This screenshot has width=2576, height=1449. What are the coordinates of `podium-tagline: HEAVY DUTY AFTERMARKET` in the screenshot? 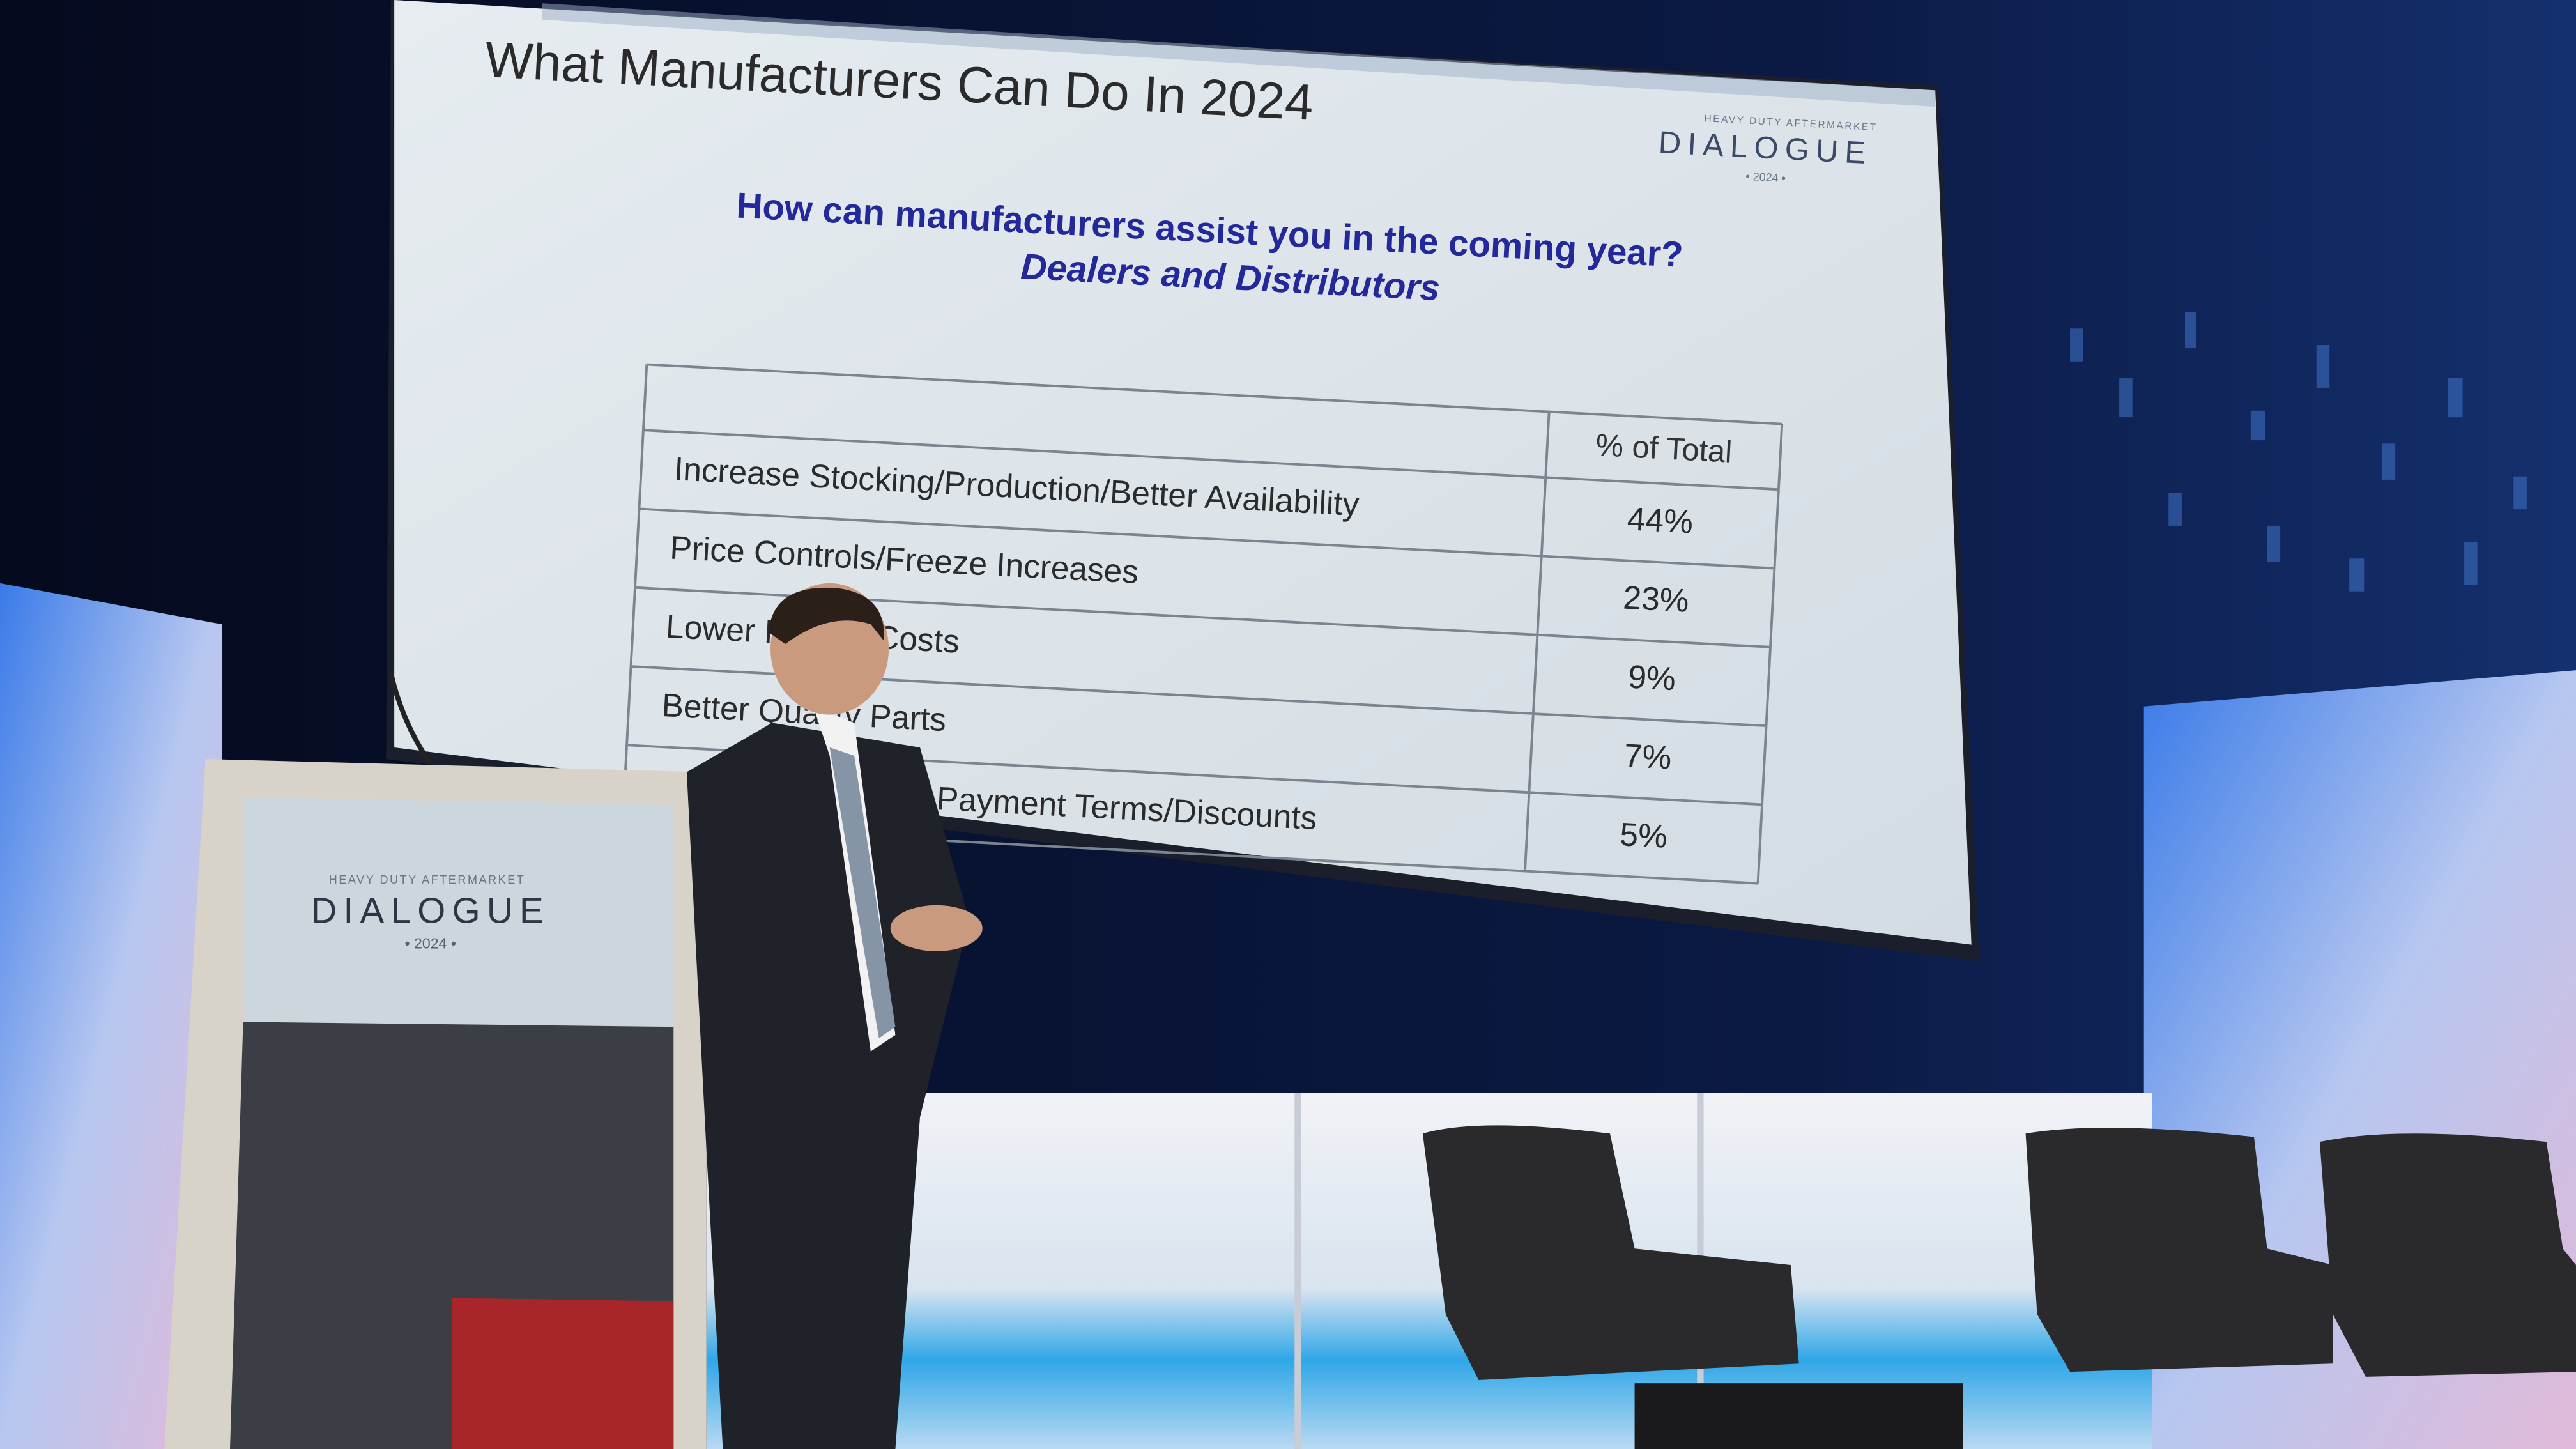 It's located at (427, 879).